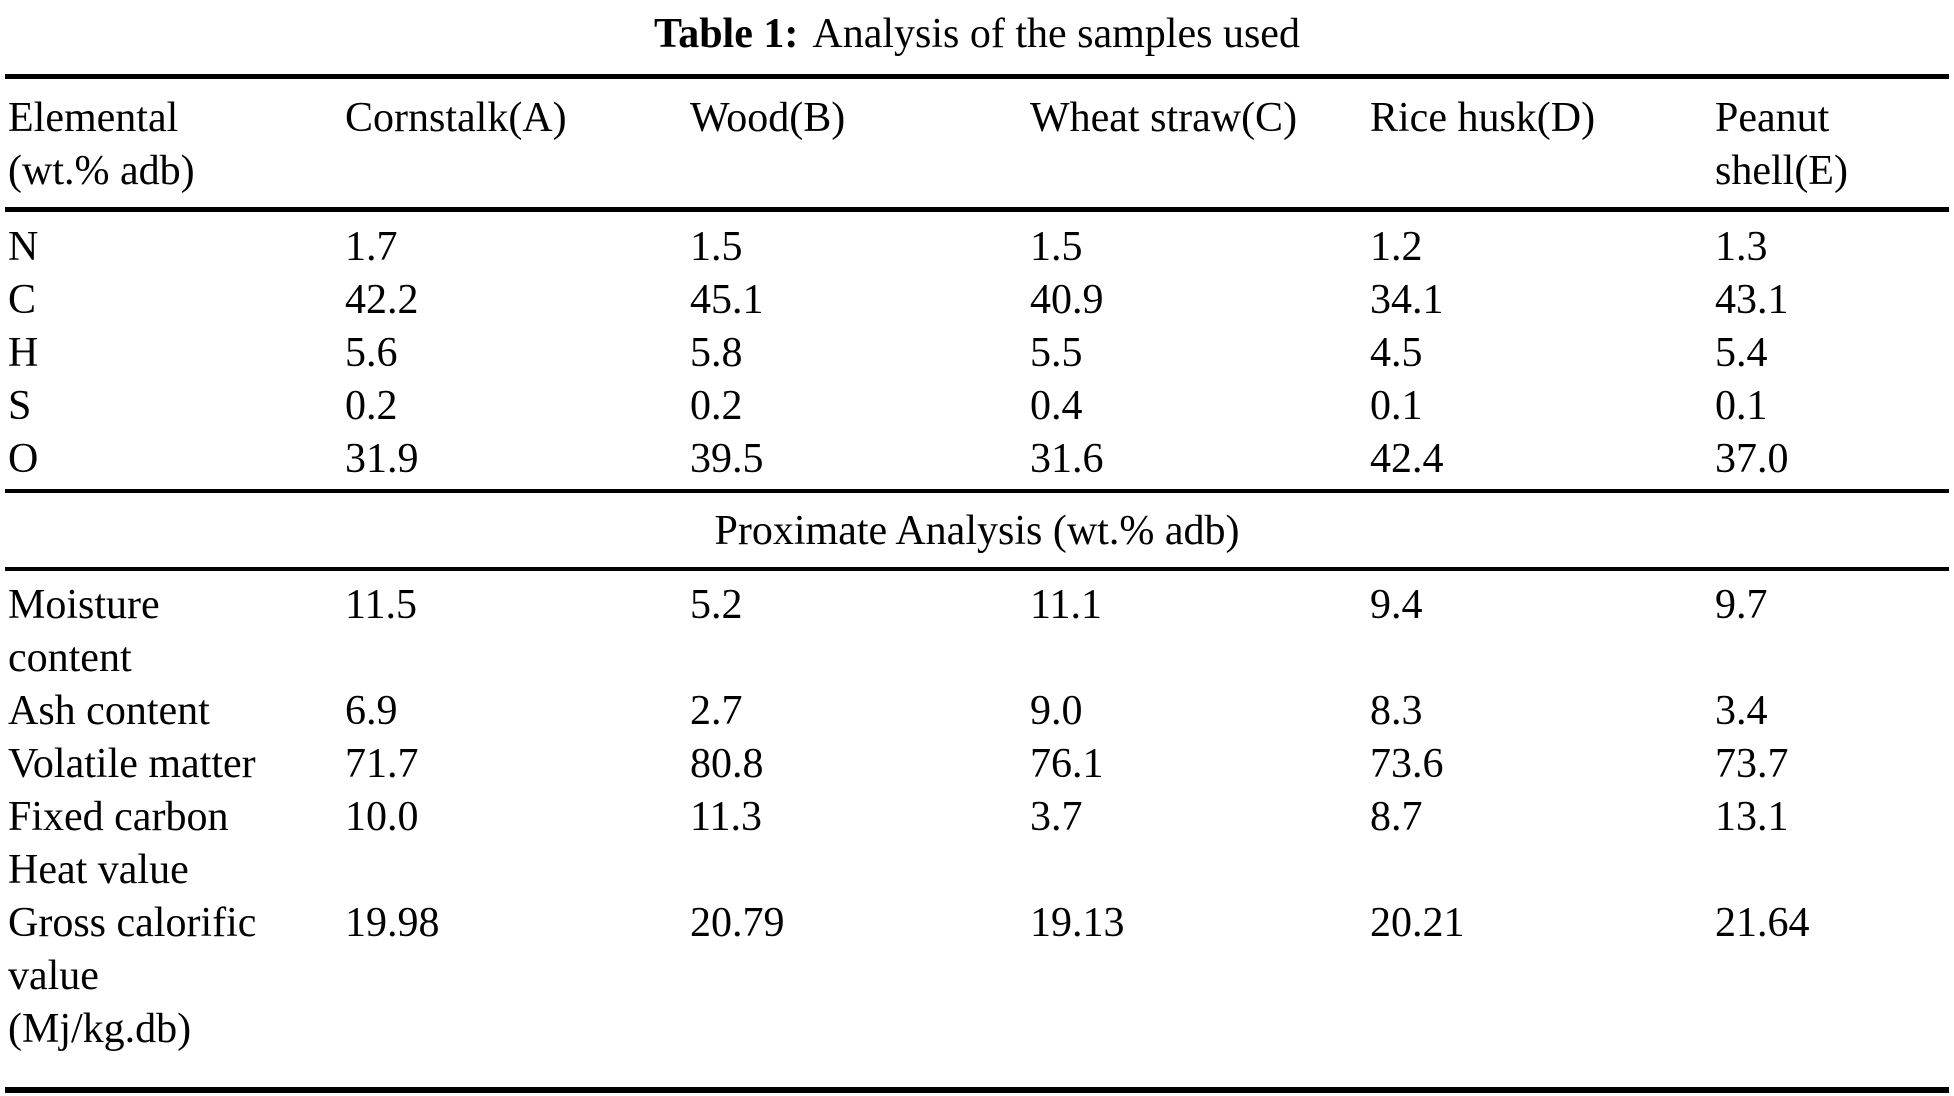 The image size is (1954, 1096). Describe the element at coordinates (977, 406) in the screenshot. I see `table-row: S 0.2 0.2 0.4 0.1 0.1` at that location.